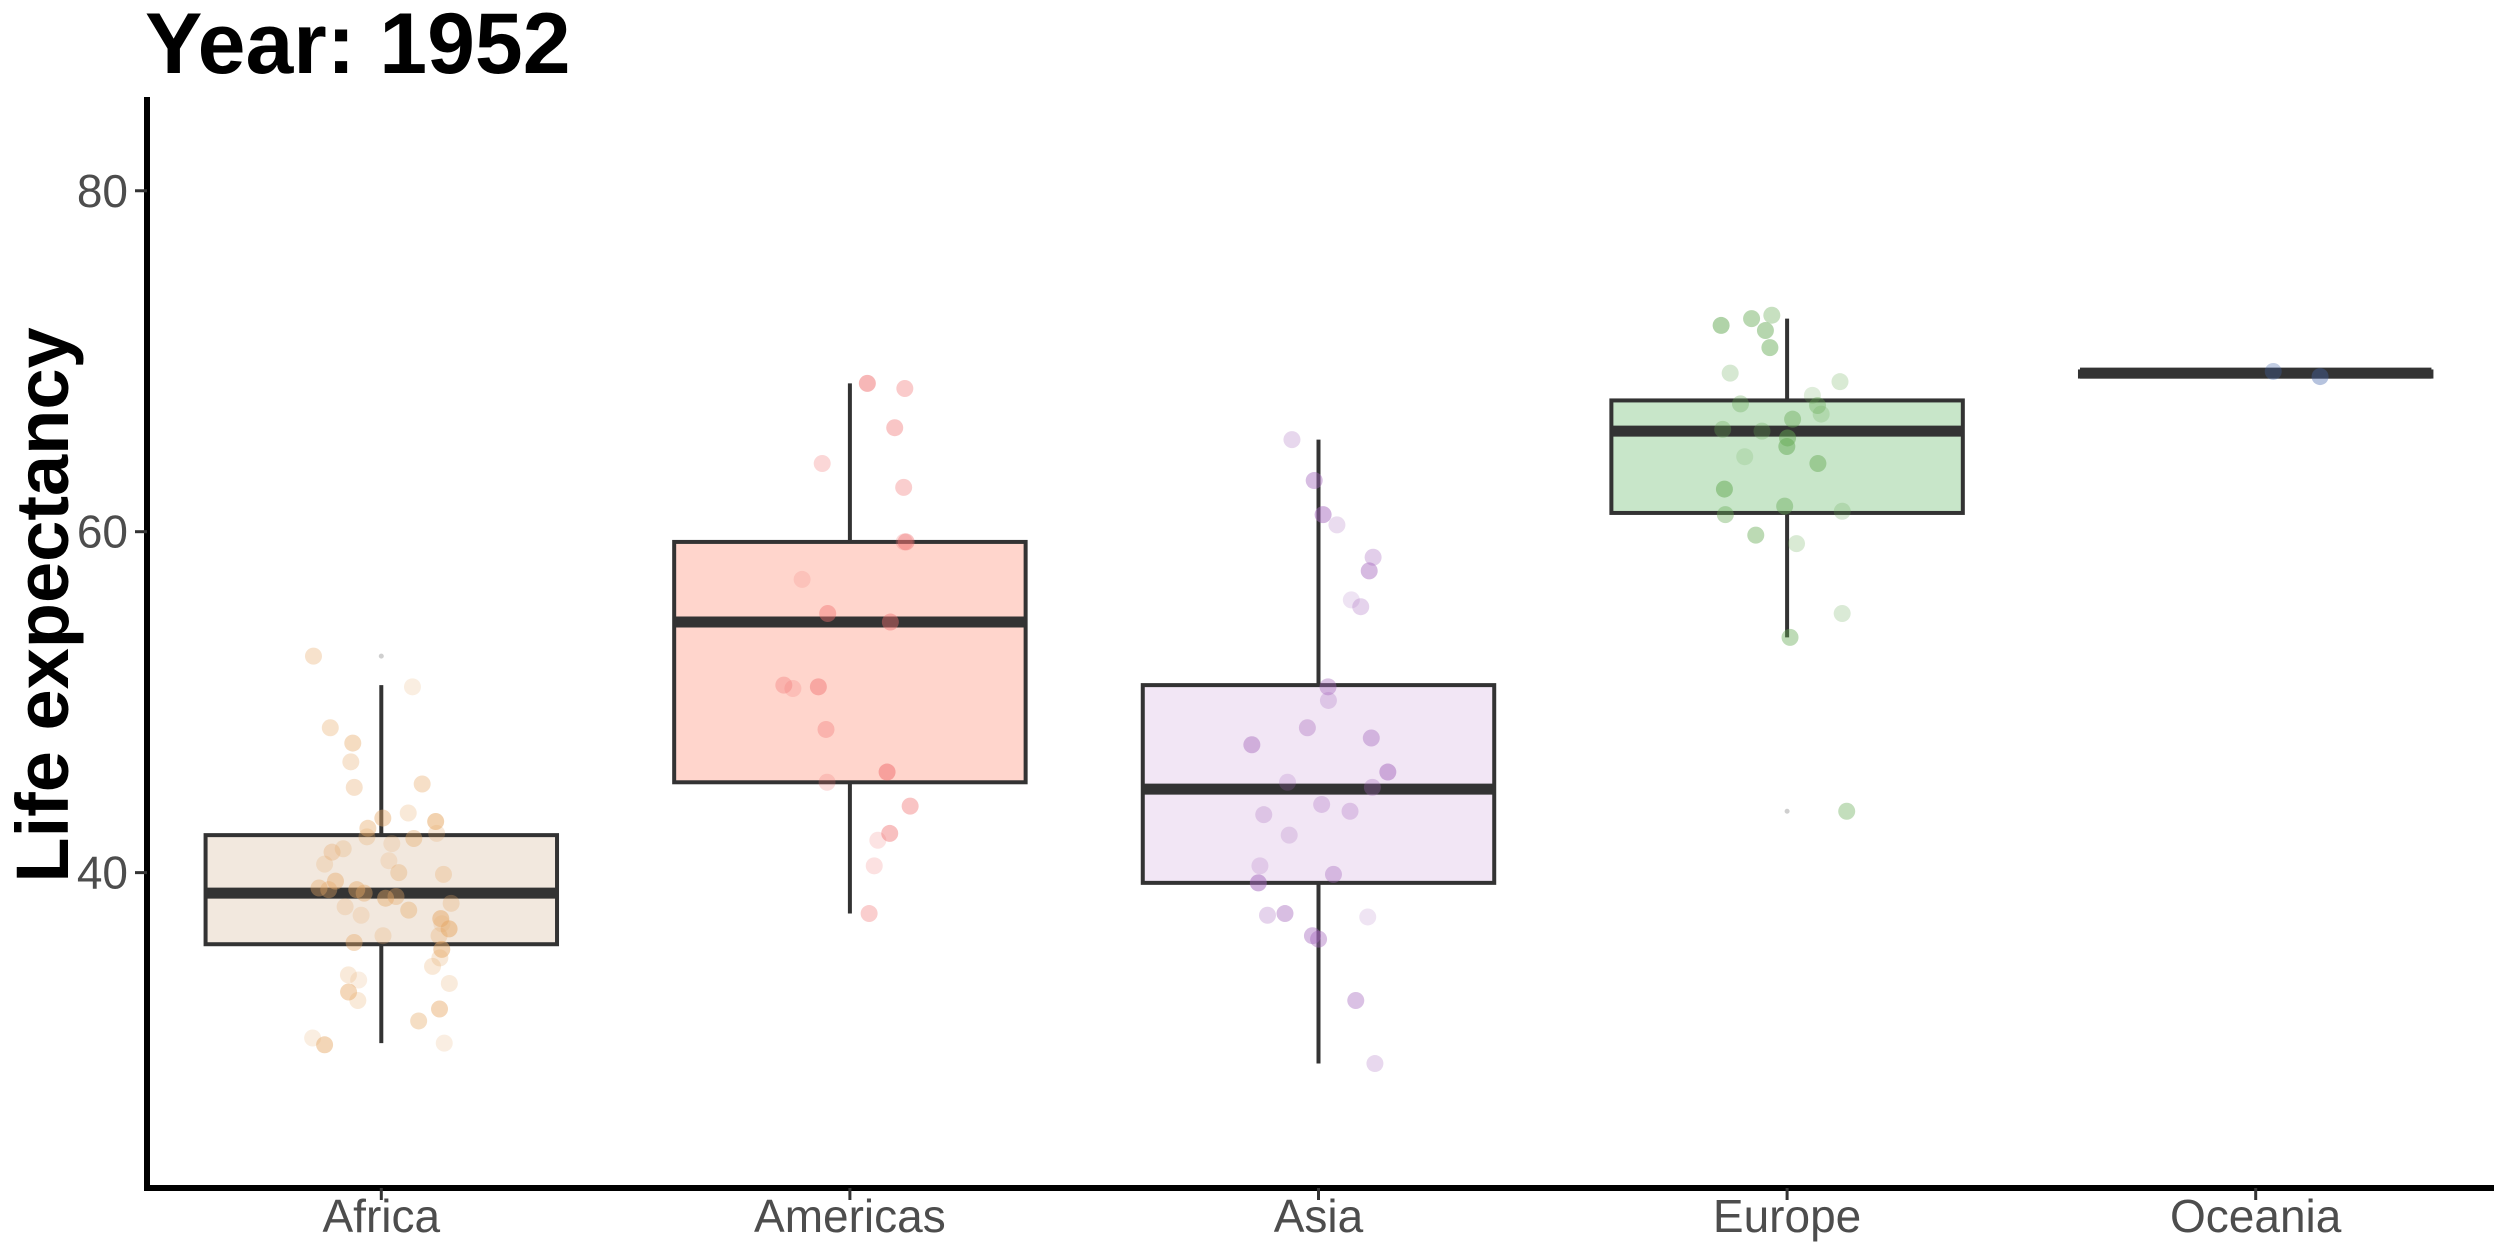 The height and width of the screenshot is (1250, 2500). Describe the element at coordinates (102, 191) in the screenshot. I see `y-tick-label: 80` at that location.